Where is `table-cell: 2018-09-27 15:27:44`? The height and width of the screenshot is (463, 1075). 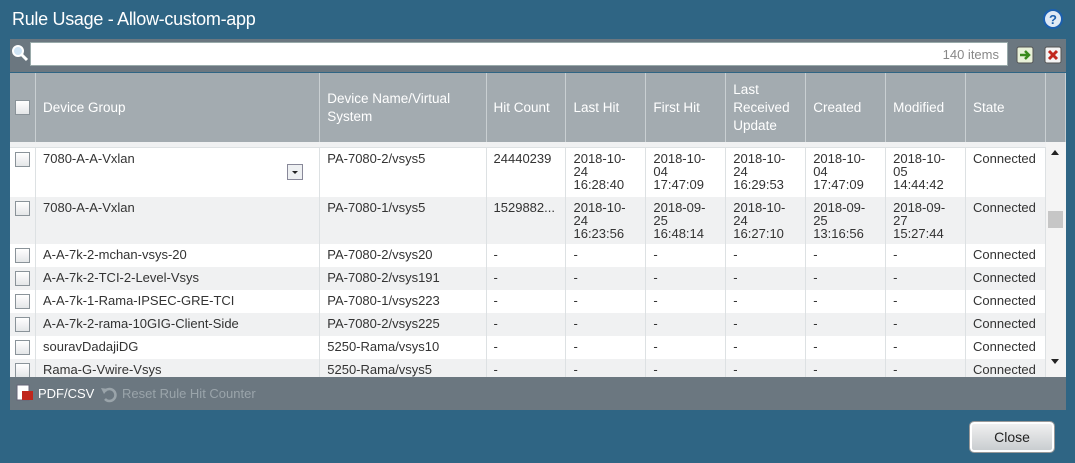 table-cell: 2018-09-27 15:27:44 is located at coordinates (926, 220).